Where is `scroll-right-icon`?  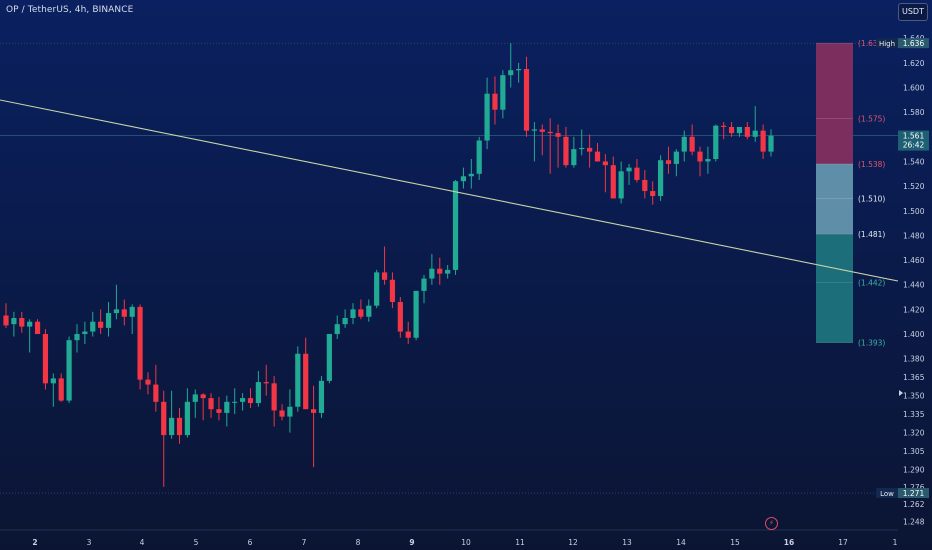 scroll-right-icon is located at coordinates (901, 393).